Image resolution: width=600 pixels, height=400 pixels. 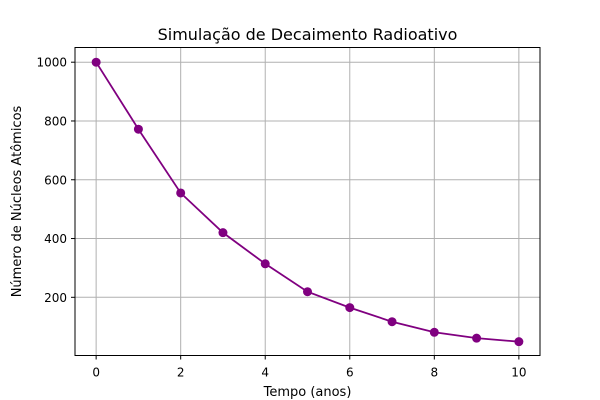 What do you see at coordinates (96, 373) in the screenshot?
I see `x-tick-label: 0` at bounding box center [96, 373].